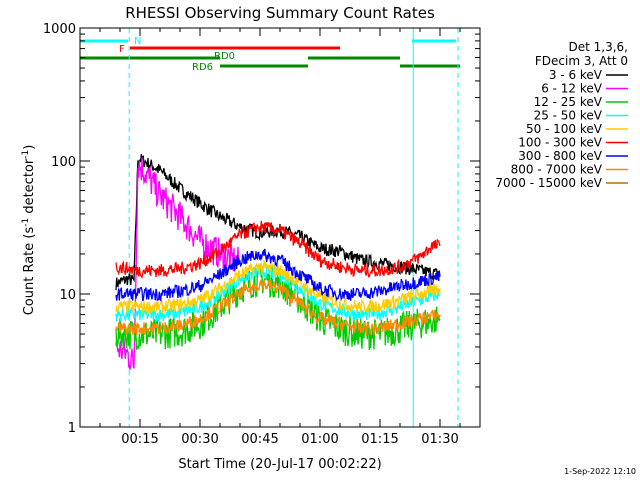 This screenshot has height=480, width=640. I want to click on legend-entry-label: 100 - 300 keV, so click(560, 143).